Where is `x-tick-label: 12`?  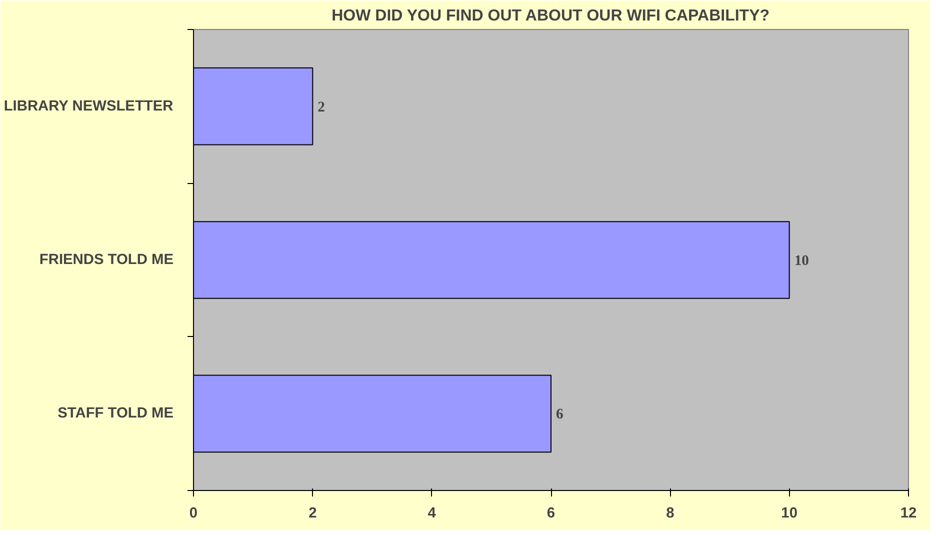
x-tick-label: 12 is located at coordinates (908, 514).